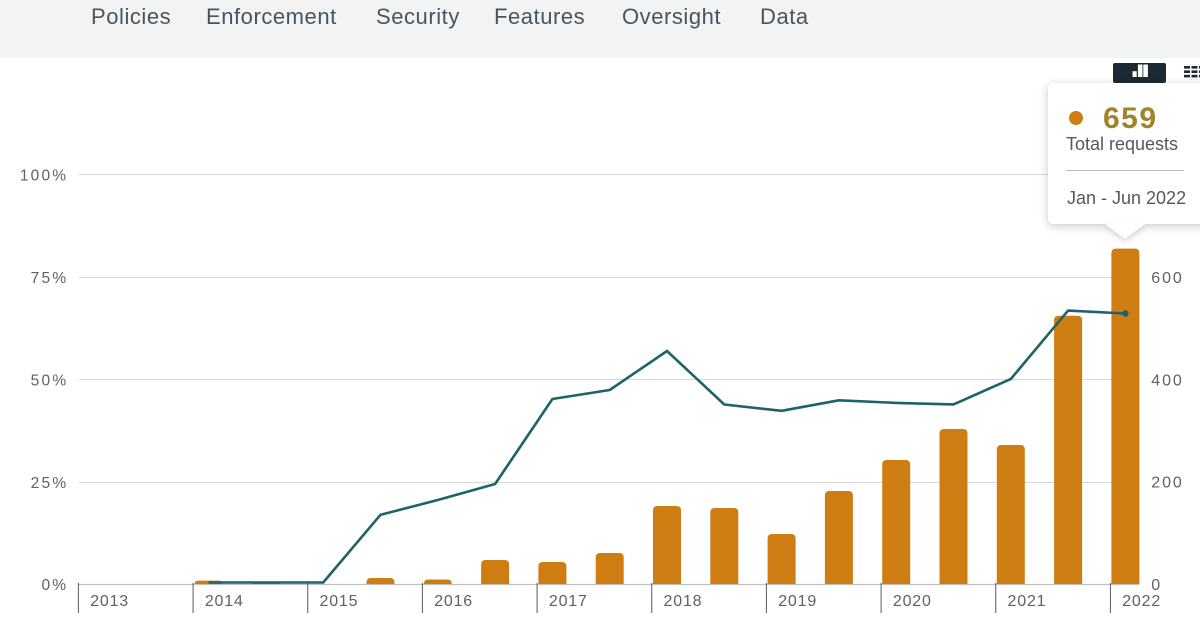 This screenshot has width=1200, height=630. What do you see at coordinates (568, 601) in the screenshot?
I see `svg-text: 2017` at bounding box center [568, 601].